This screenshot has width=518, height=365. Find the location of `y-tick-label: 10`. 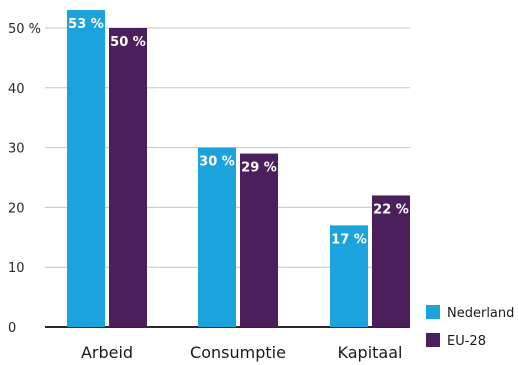

y-tick-label: 10 is located at coordinates (16, 268).